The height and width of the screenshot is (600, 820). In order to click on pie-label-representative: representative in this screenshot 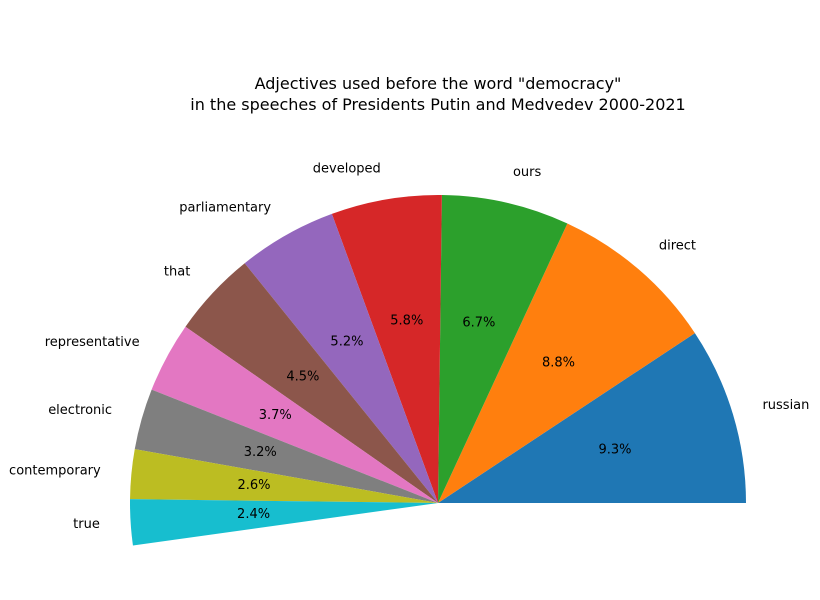, I will do `click(92, 342)`.